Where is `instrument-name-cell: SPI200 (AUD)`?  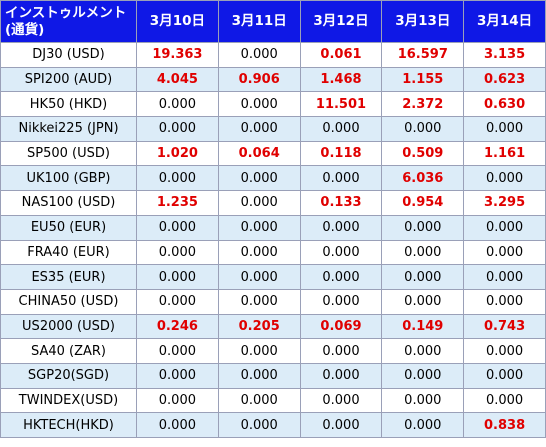
instrument-name-cell: SPI200 (AUD) is located at coordinates (68, 79).